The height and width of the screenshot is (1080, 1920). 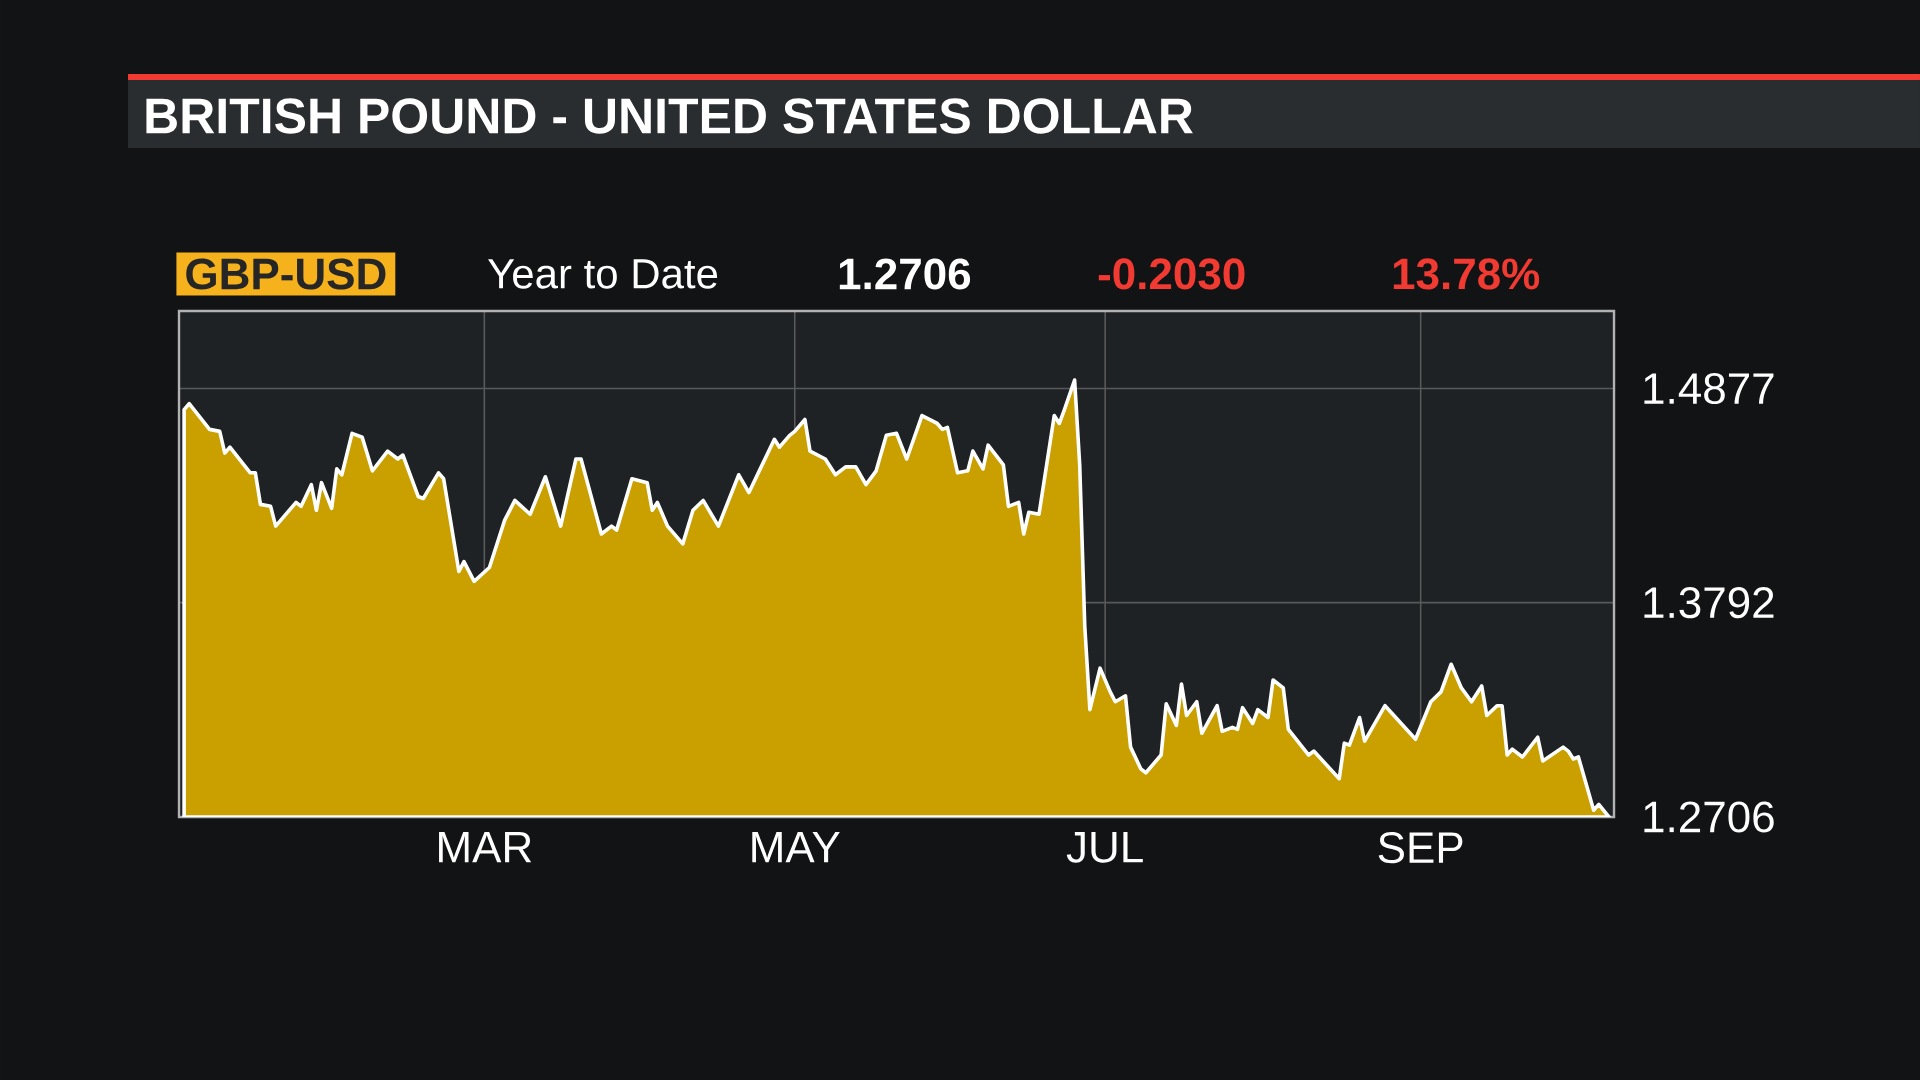 I want to click on y-tick-label: 1.4877, so click(x=1709, y=388).